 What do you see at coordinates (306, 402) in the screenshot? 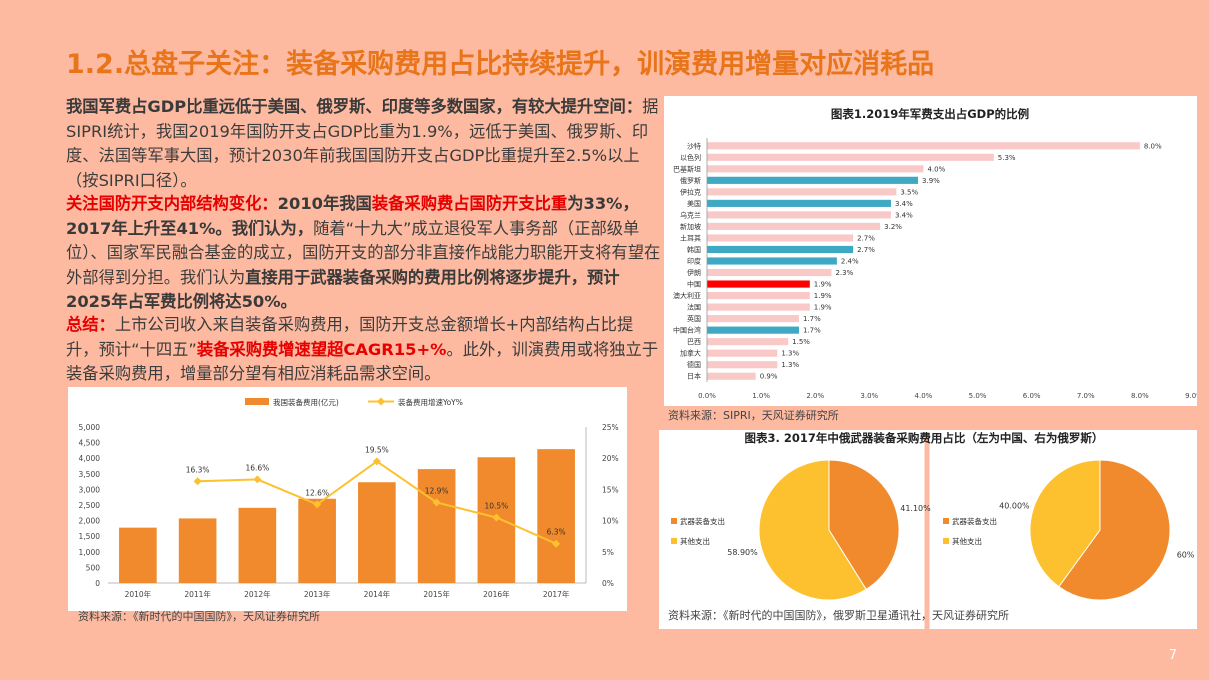
I see `legend-bar-label: 我国装备费用(亿元)` at bounding box center [306, 402].